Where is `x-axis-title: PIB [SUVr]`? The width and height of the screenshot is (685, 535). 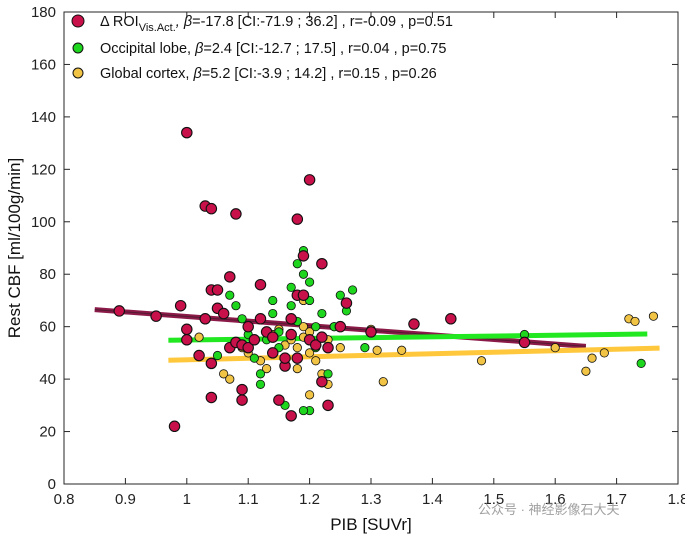
x-axis-title: PIB [SUVr] is located at coordinates (371, 524).